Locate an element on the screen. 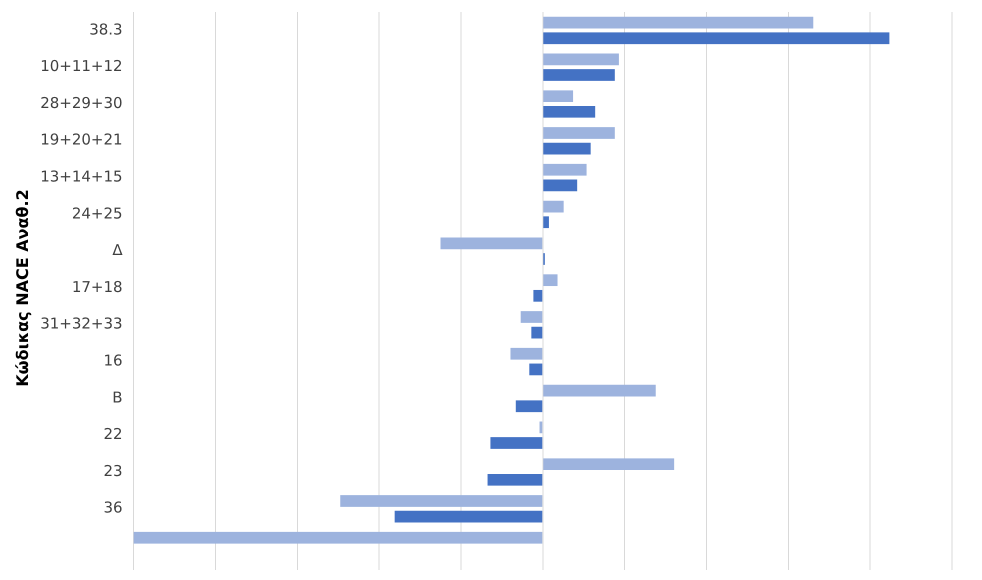  y-tick-label: 31+32+33 is located at coordinates (81, 323).